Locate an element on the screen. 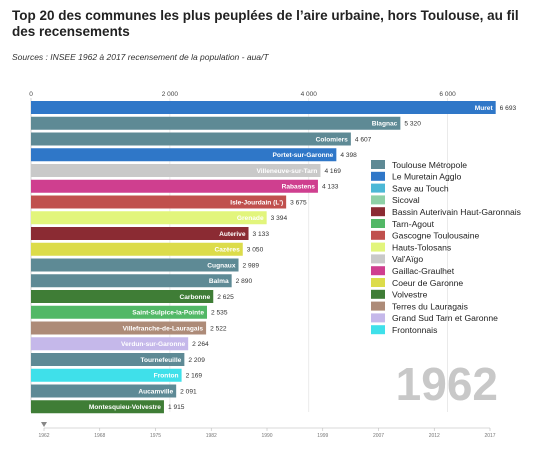 The width and height of the screenshot is (544, 450). legend-label: Gascogne Toulousaine is located at coordinates (435, 236).